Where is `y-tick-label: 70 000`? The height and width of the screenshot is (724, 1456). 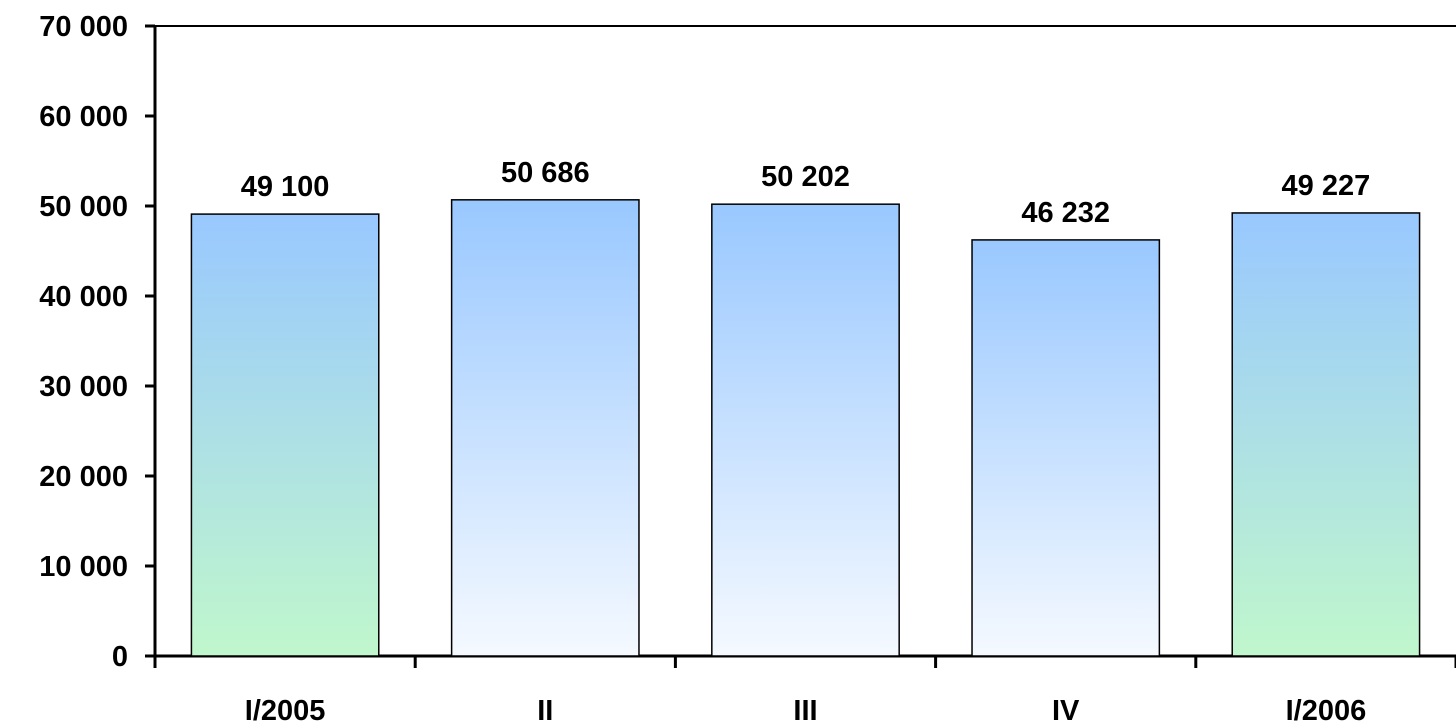
y-tick-label: 70 000 is located at coordinates (83, 27).